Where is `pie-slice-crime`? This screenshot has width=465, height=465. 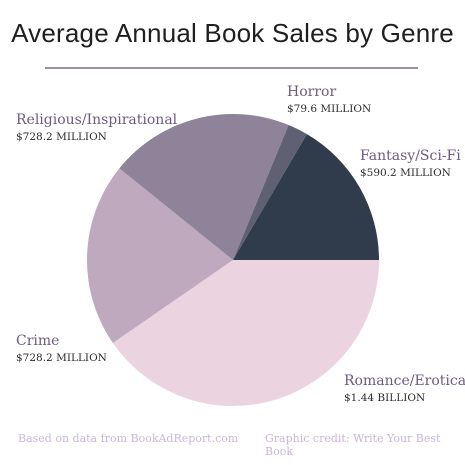
pie-slice-crime is located at coordinates (160, 255).